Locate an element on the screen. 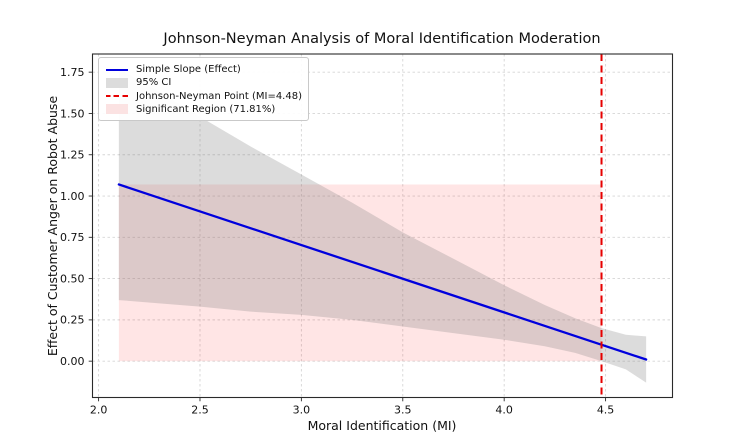 This screenshot has height=448, width=746. y-tick-label: 1.75 is located at coordinates (72, 72).